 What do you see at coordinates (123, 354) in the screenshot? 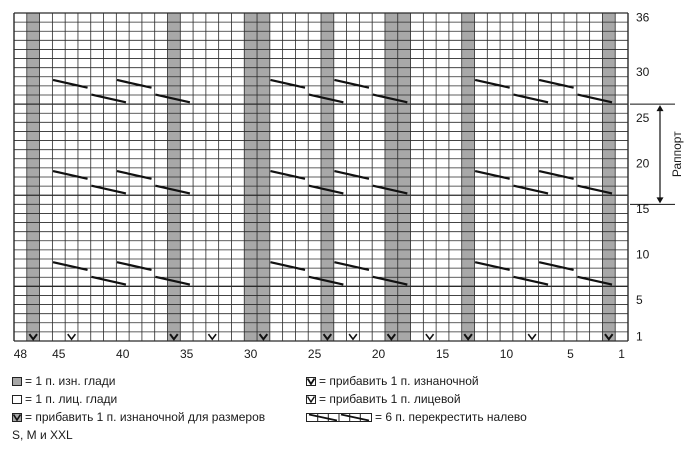
I see `col-label: 40` at bounding box center [123, 354].